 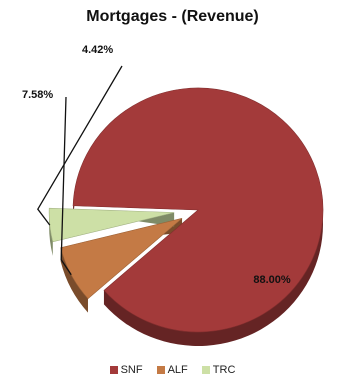 I want to click on legend-label-snf: SNF, so click(x=131, y=370).